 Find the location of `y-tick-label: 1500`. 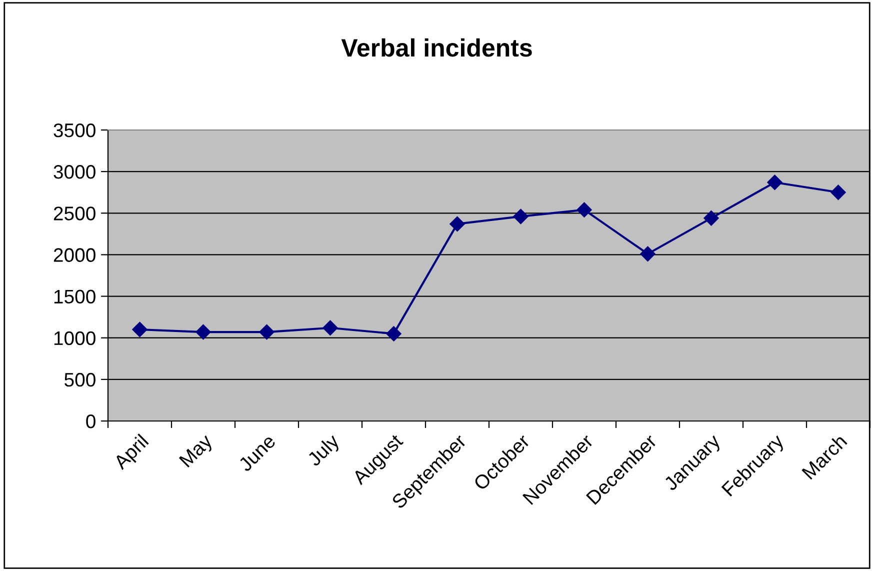

y-tick-label: 1500 is located at coordinates (75, 297).